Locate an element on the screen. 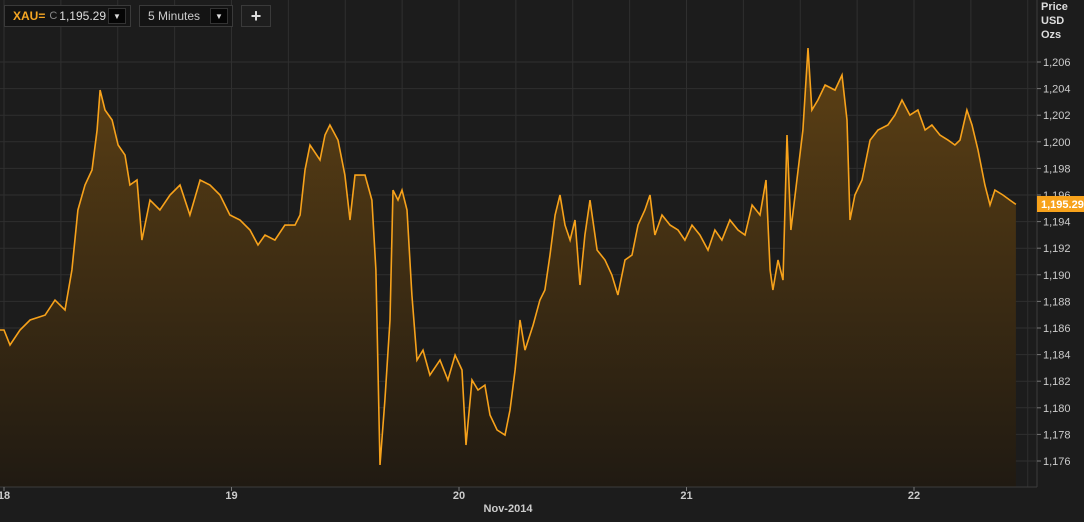 Image resolution: width=1084 pixels, height=522 pixels. plus-icon: + is located at coordinates (256, 15).